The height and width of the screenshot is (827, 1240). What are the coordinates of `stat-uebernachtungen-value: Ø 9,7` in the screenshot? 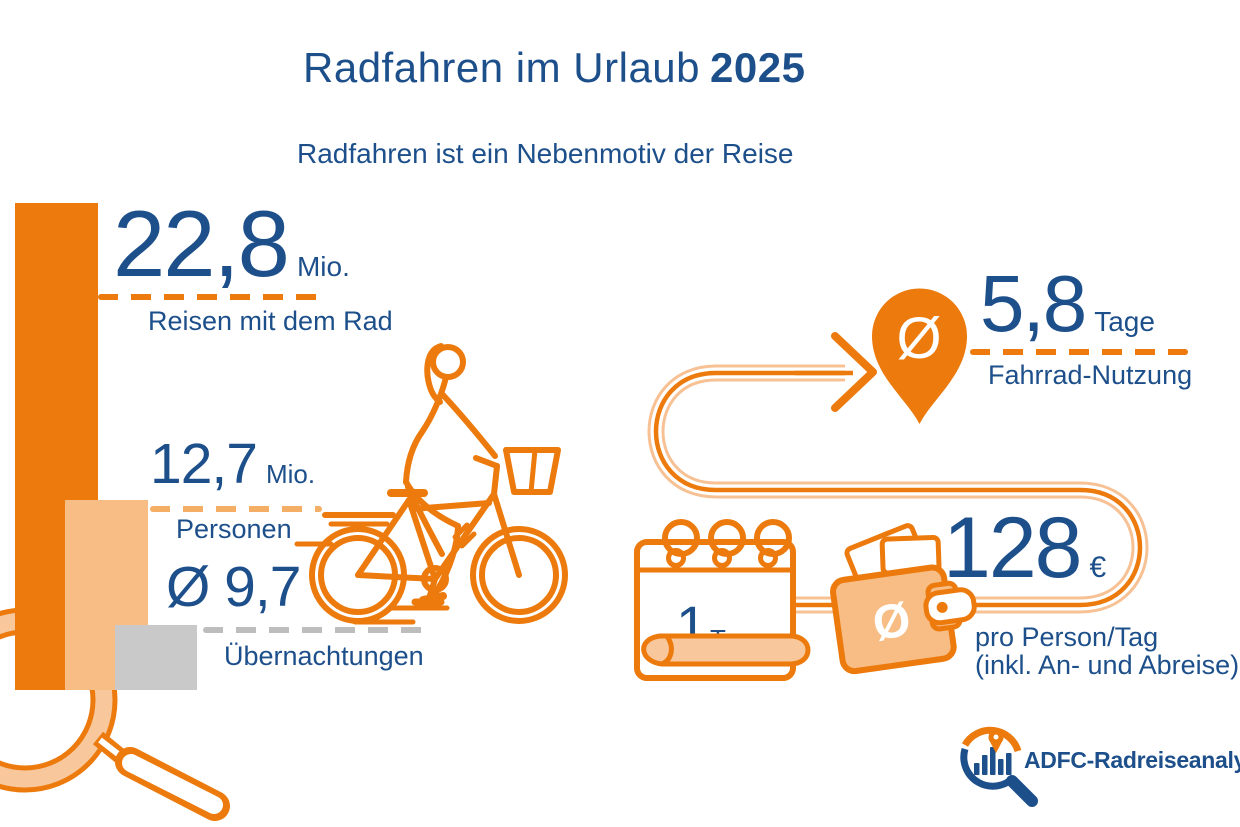 It's located at (233, 587).